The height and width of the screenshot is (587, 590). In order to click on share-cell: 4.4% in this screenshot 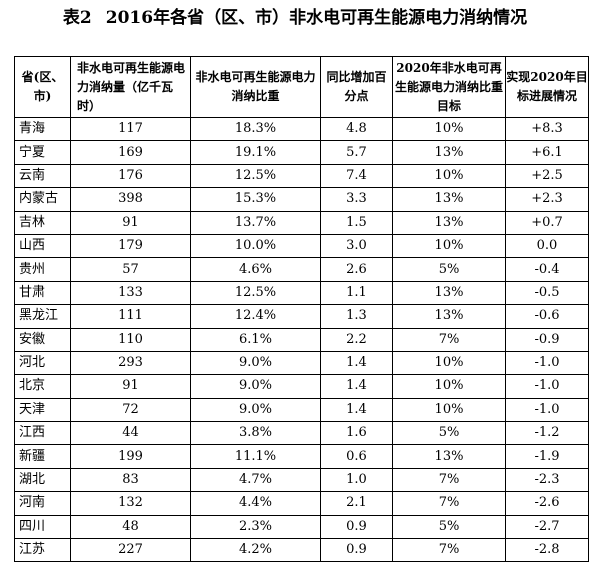, I will do `click(255, 503)`.